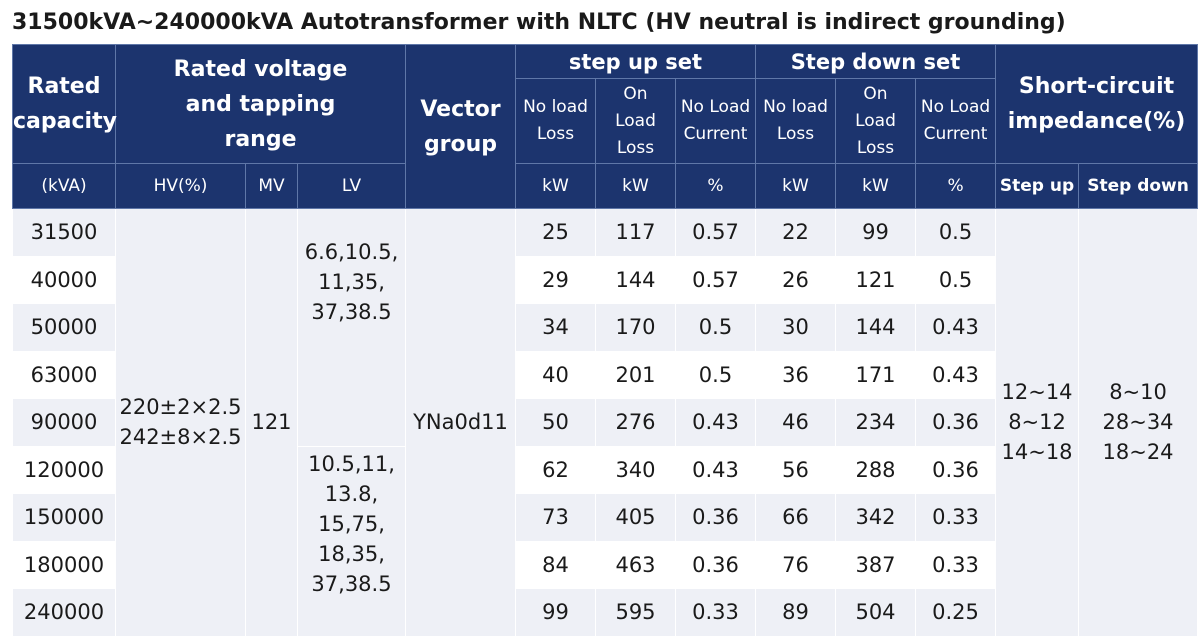  Describe the element at coordinates (555, 517) in the screenshot. I see `su-nll-cell: 73` at that location.